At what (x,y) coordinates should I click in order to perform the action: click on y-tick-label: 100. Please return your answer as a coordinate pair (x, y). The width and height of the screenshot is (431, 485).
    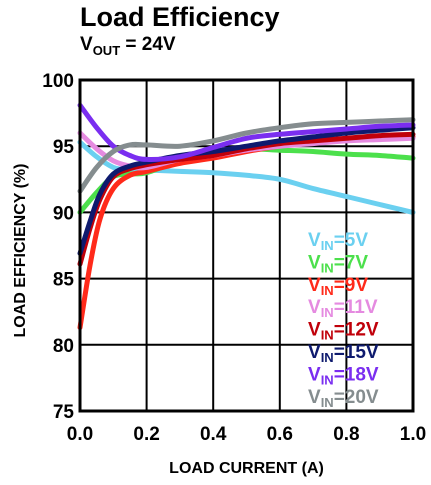
    Looking at the image, I should click on (58, 81).